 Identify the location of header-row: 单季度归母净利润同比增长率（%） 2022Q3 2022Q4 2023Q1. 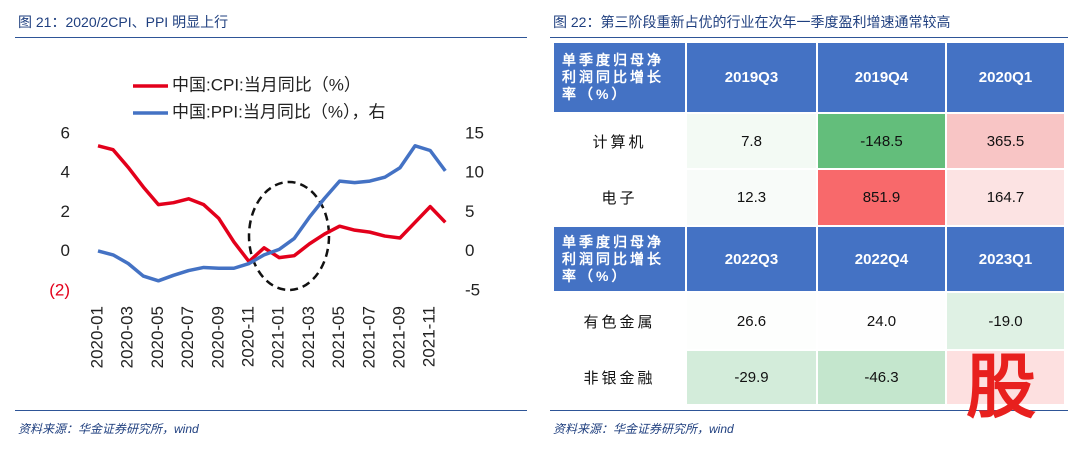
(809, 259).